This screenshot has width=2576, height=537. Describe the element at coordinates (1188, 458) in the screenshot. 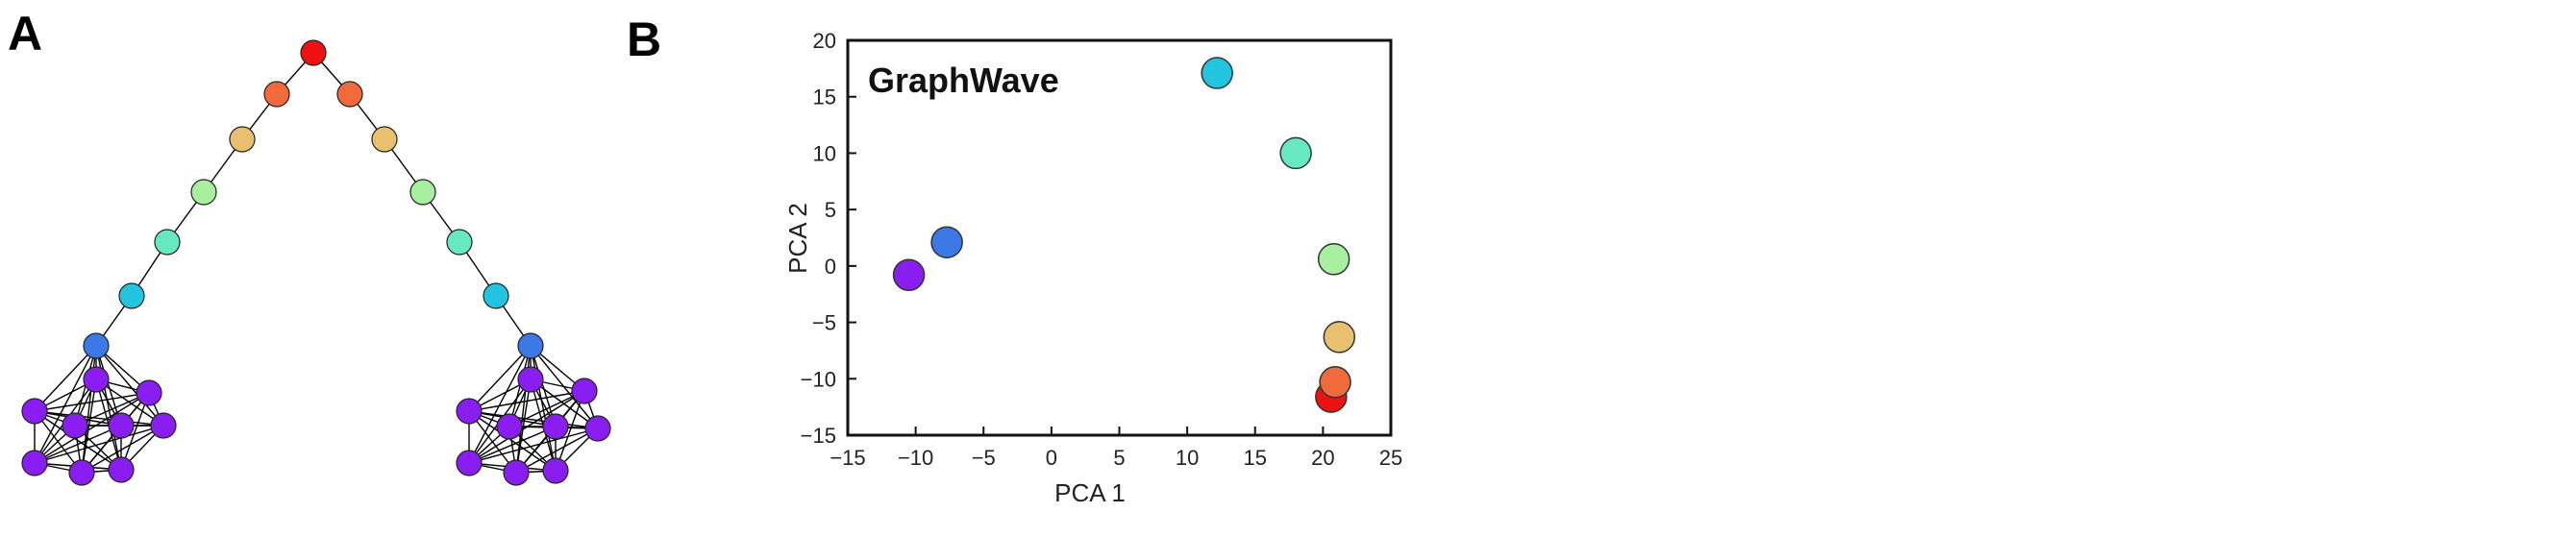

I see `x-tick-label: 10` at that location.